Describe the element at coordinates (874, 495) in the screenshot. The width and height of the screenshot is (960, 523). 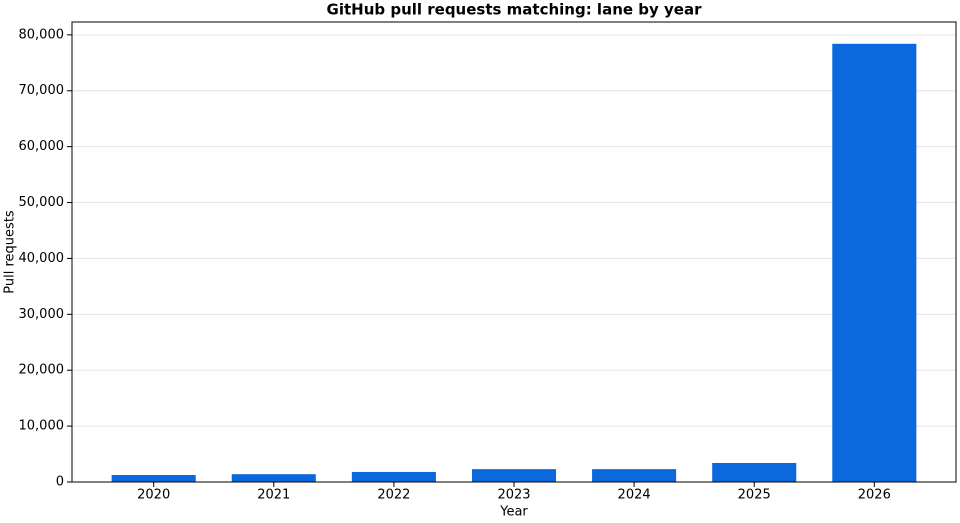
I see `x-tick-label: 2026` at that location.